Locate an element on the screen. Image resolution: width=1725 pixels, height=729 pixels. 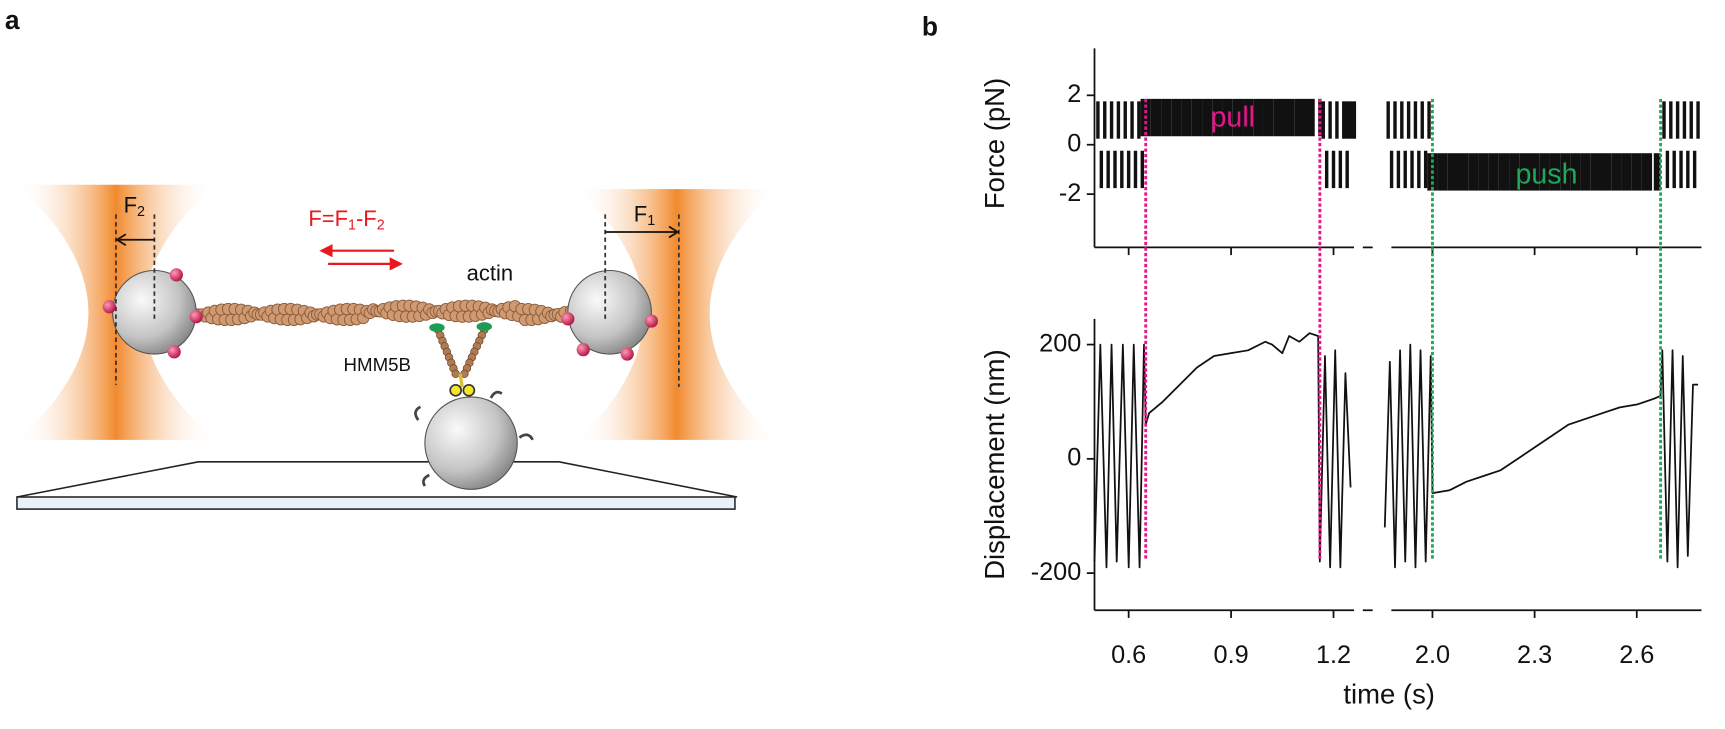
event-label: pull is located at coordinates (1233, 117).